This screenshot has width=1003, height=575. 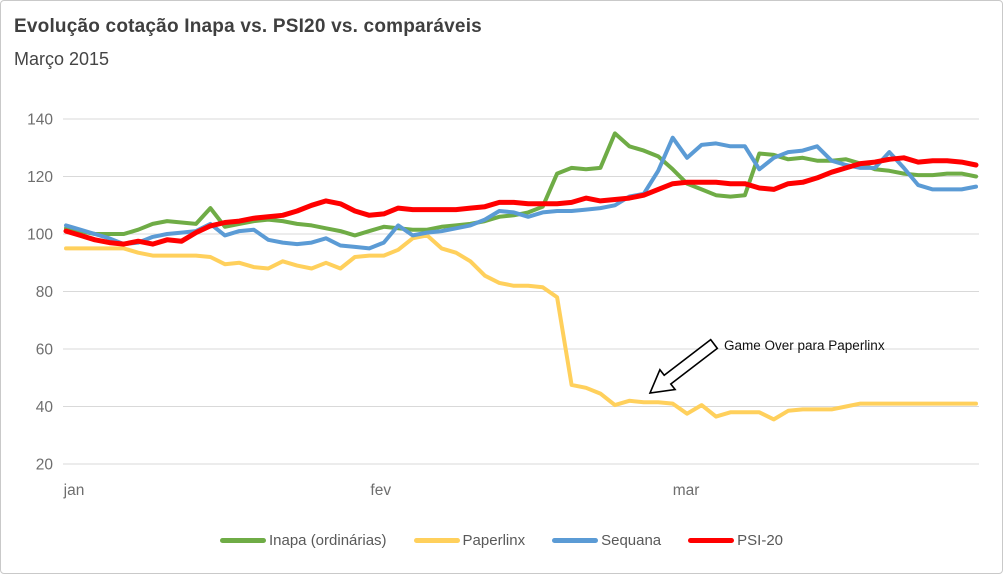 I want to click on y-axis-tick-label: 80, so click(x=45, y=292).